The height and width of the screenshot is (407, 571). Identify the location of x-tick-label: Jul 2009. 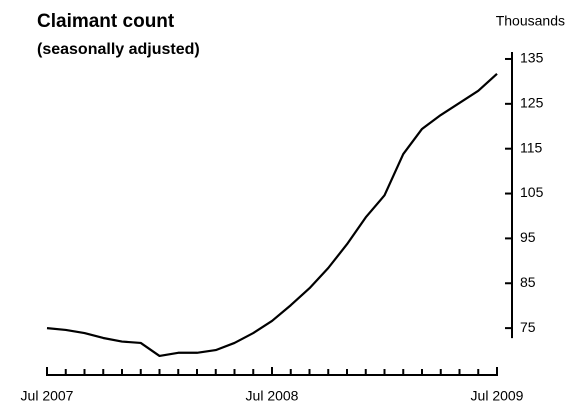
(497, 396).